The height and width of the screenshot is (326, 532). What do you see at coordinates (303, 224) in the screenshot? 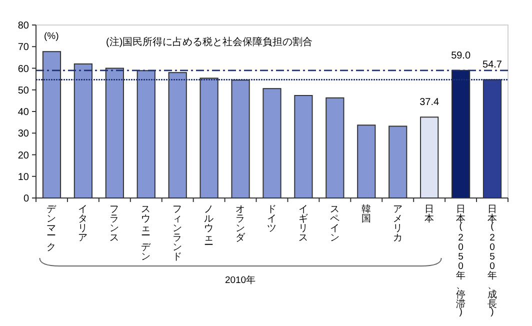
I see `x-tick-label: イギリス` at bounding box center [303, 224].